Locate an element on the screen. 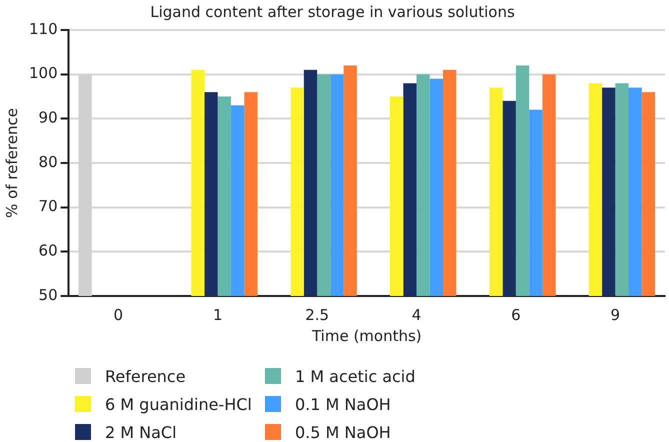  y-axis-title: % of reference is located at coordinates (11, 163).